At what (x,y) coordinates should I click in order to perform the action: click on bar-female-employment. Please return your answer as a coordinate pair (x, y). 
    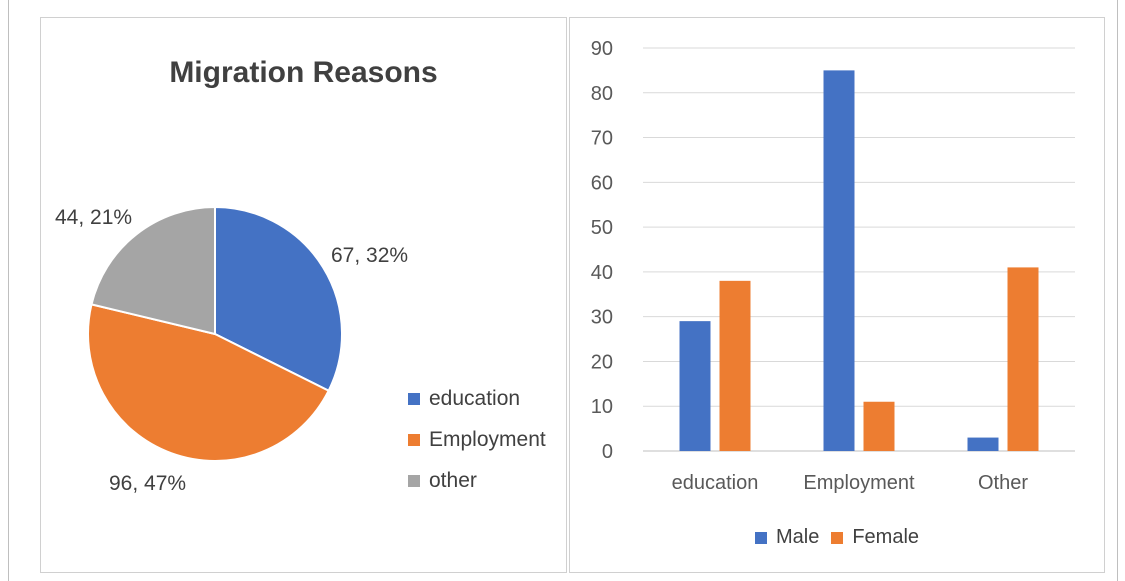
    Looking at the image, I should click on (879, 426).